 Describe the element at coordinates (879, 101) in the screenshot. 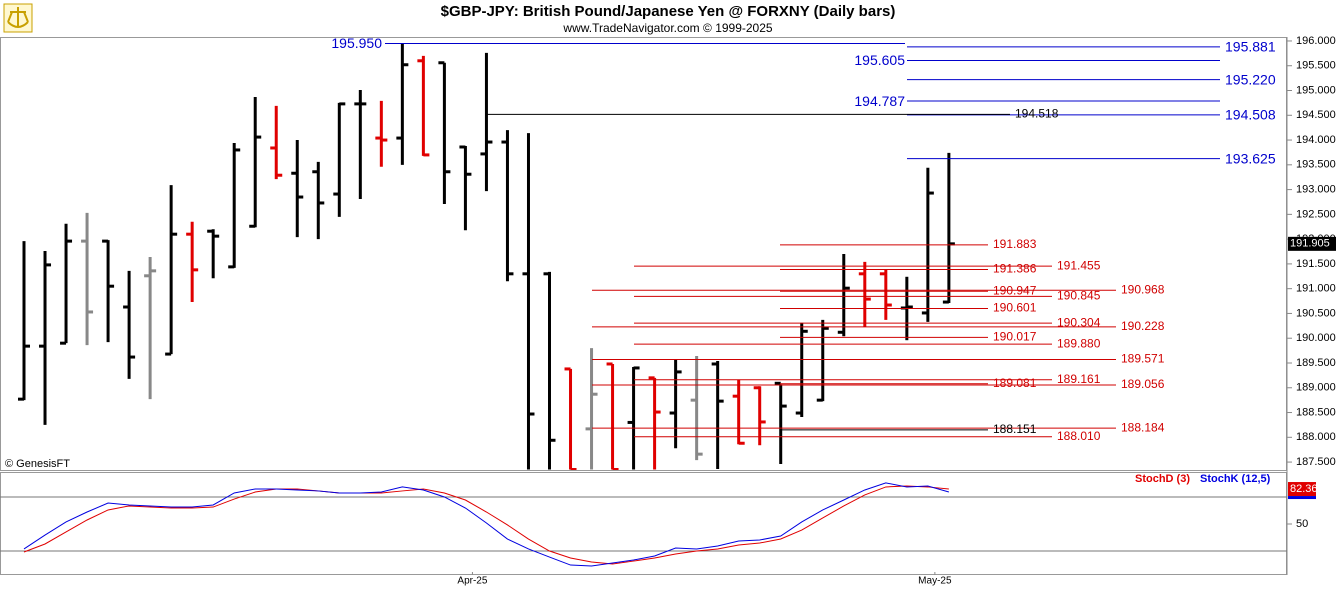

I see `level-label: 194.787` at that location.